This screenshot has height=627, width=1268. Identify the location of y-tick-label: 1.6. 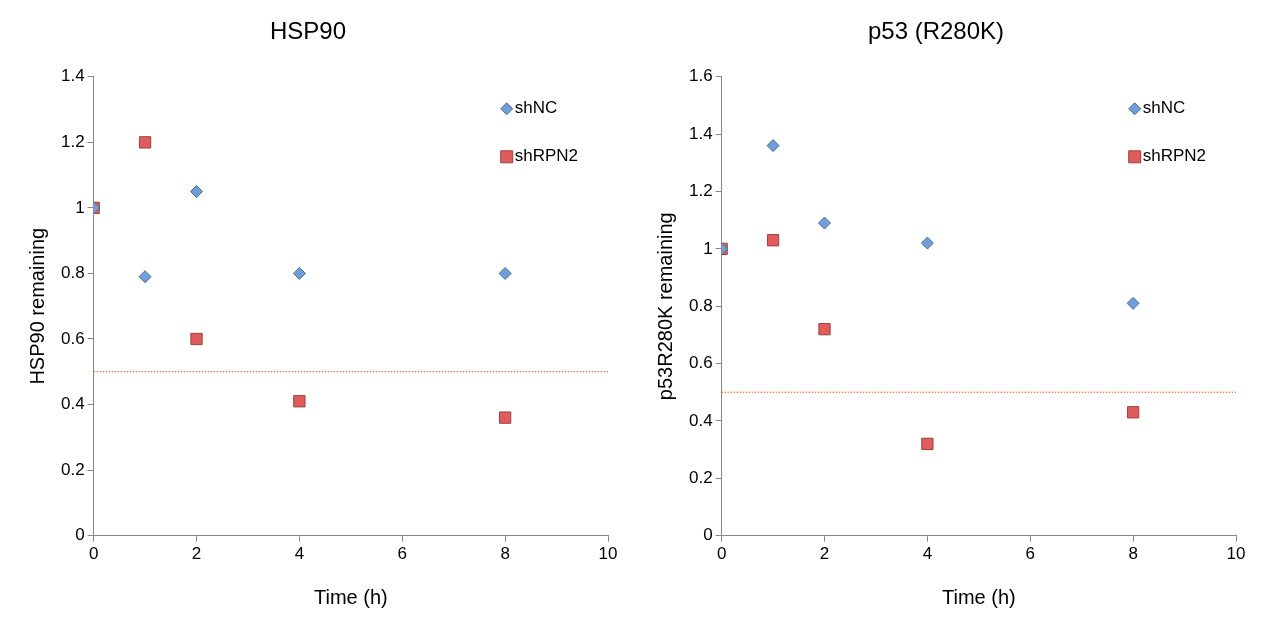
(700, 76).